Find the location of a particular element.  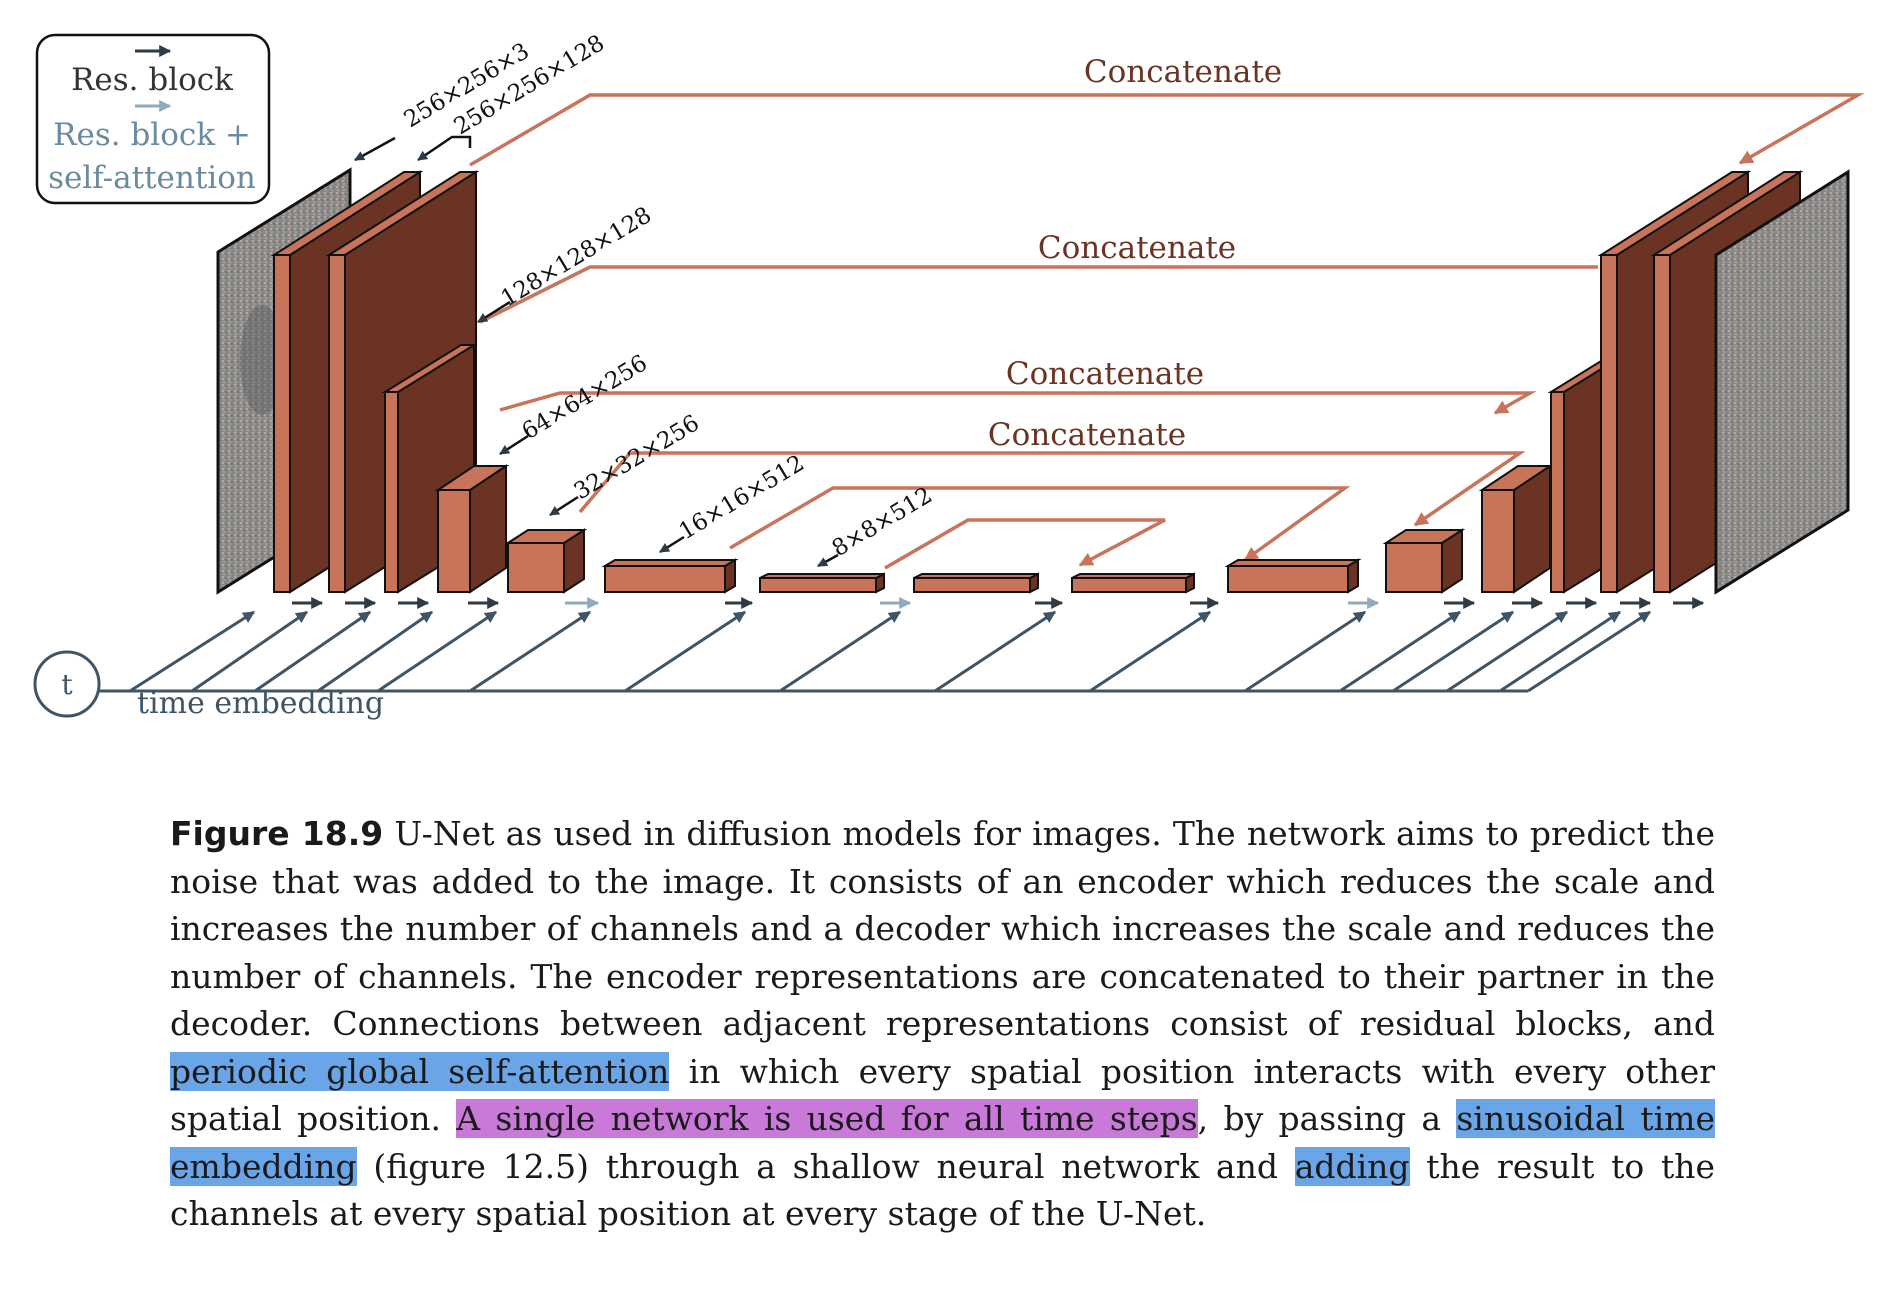

legend-res-attn-line1: Res. block + is located at coordinates (152, 135).